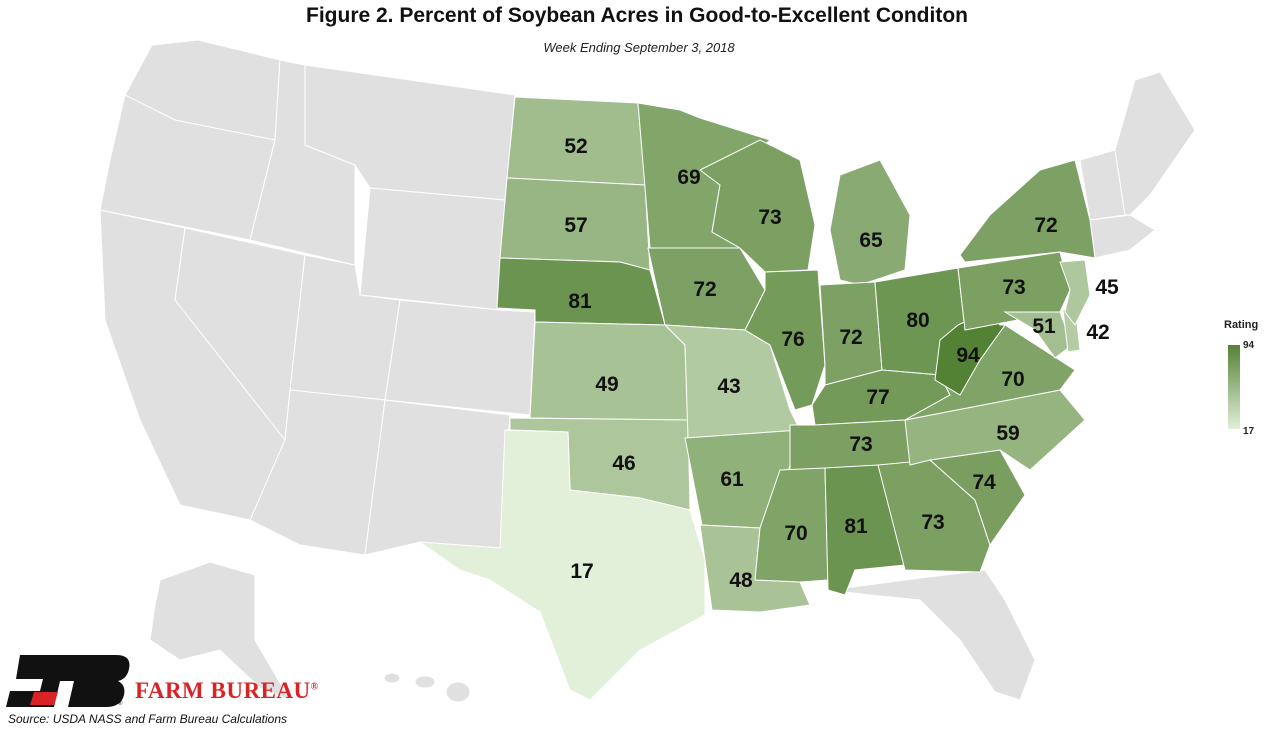  Describe the element at coordinates (1234, 387) in the screenshot. I see `legend-color-scale` at that location.